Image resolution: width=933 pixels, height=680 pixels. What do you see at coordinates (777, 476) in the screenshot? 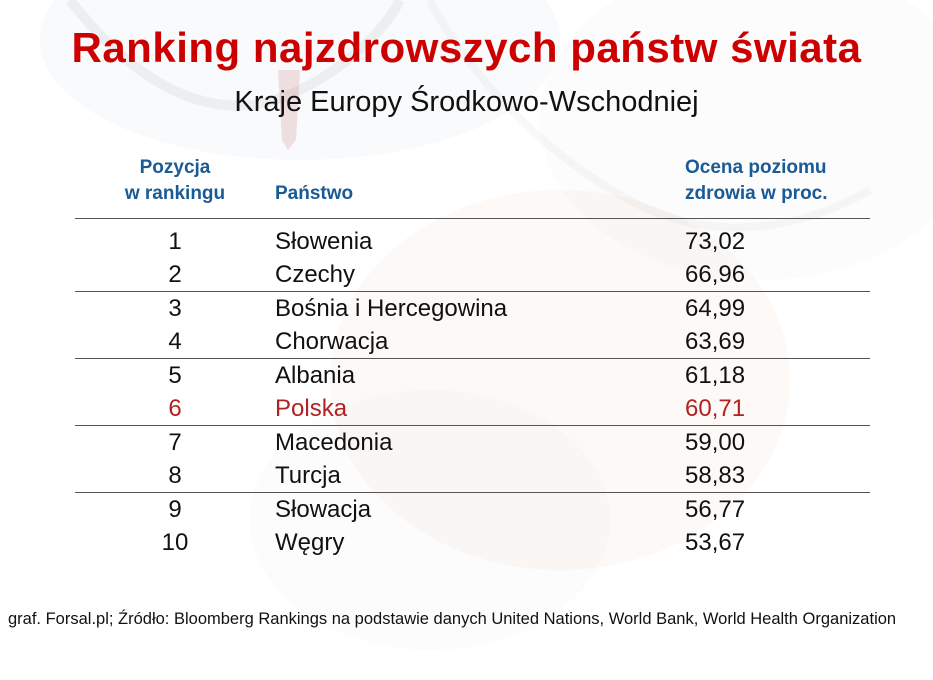
I see `cell-score: 58,83` at bounding box center [777, 476].